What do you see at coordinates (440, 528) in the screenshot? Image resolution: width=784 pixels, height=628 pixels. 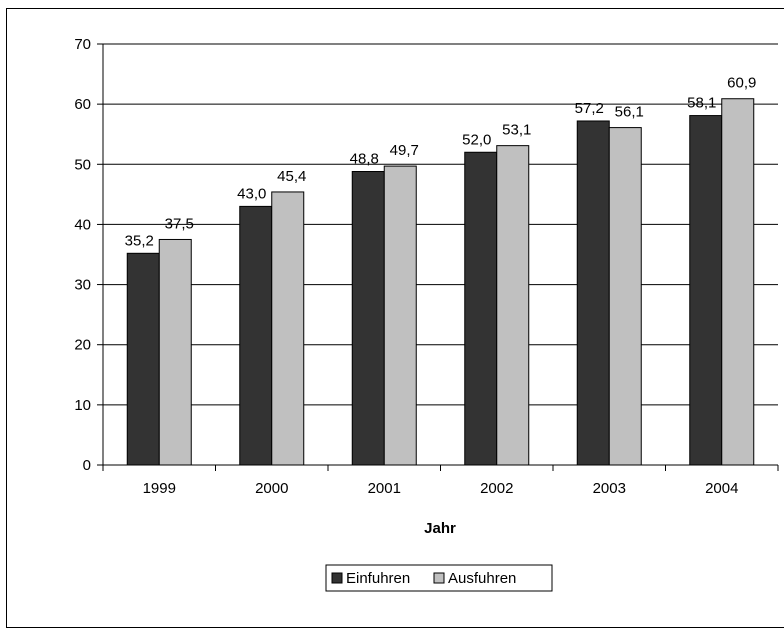 I see `x-axis-title: Jahr` at bounding box center [440, 528].